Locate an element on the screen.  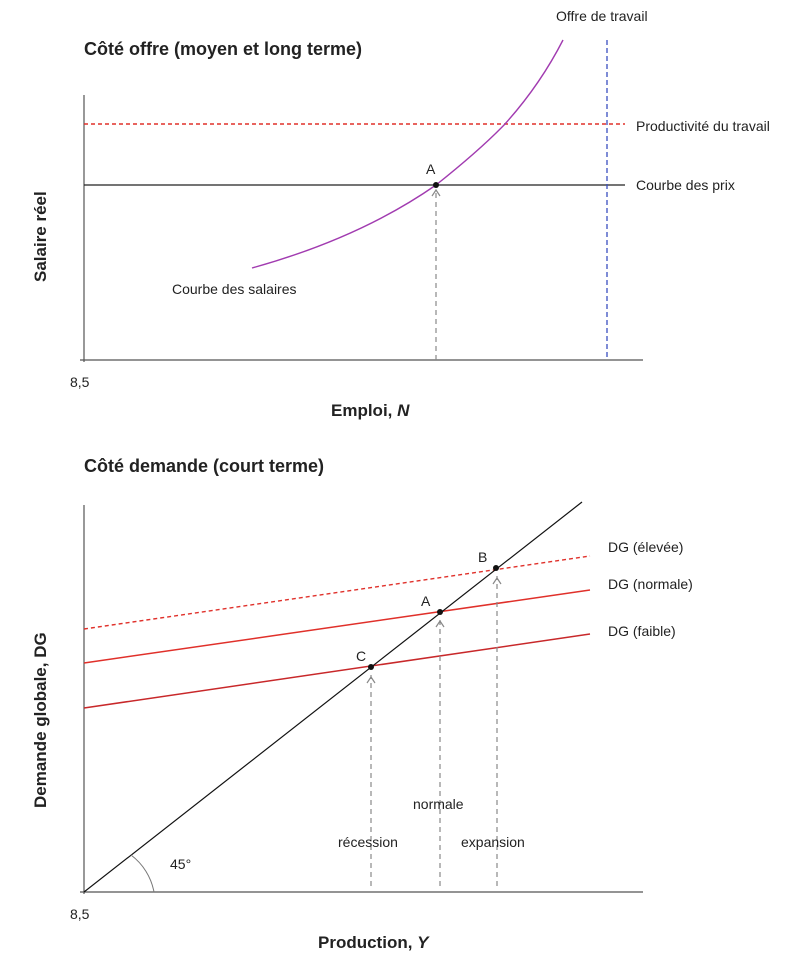
dg-low-line is located at coordinates (337, 671).